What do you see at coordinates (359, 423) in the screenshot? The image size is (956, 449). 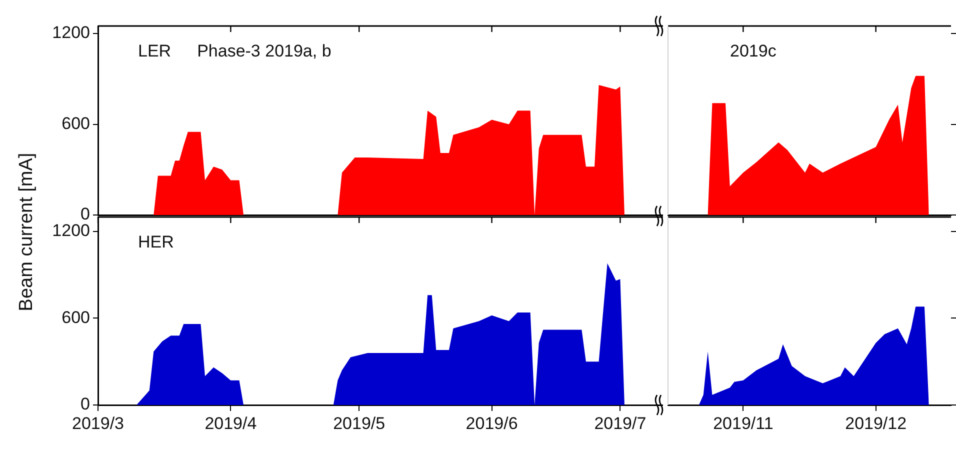 I see `x-tick-label: 2019/5` at bounding box center [359, 423].